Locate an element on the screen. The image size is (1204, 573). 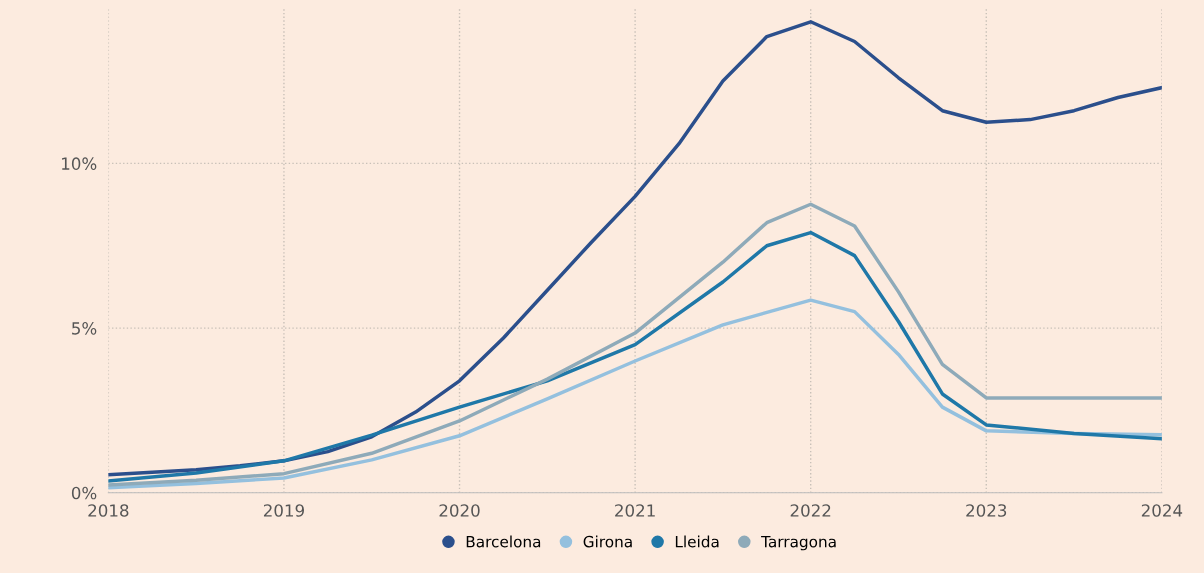
legend-label: Girona is located at coordinates (607, 541).